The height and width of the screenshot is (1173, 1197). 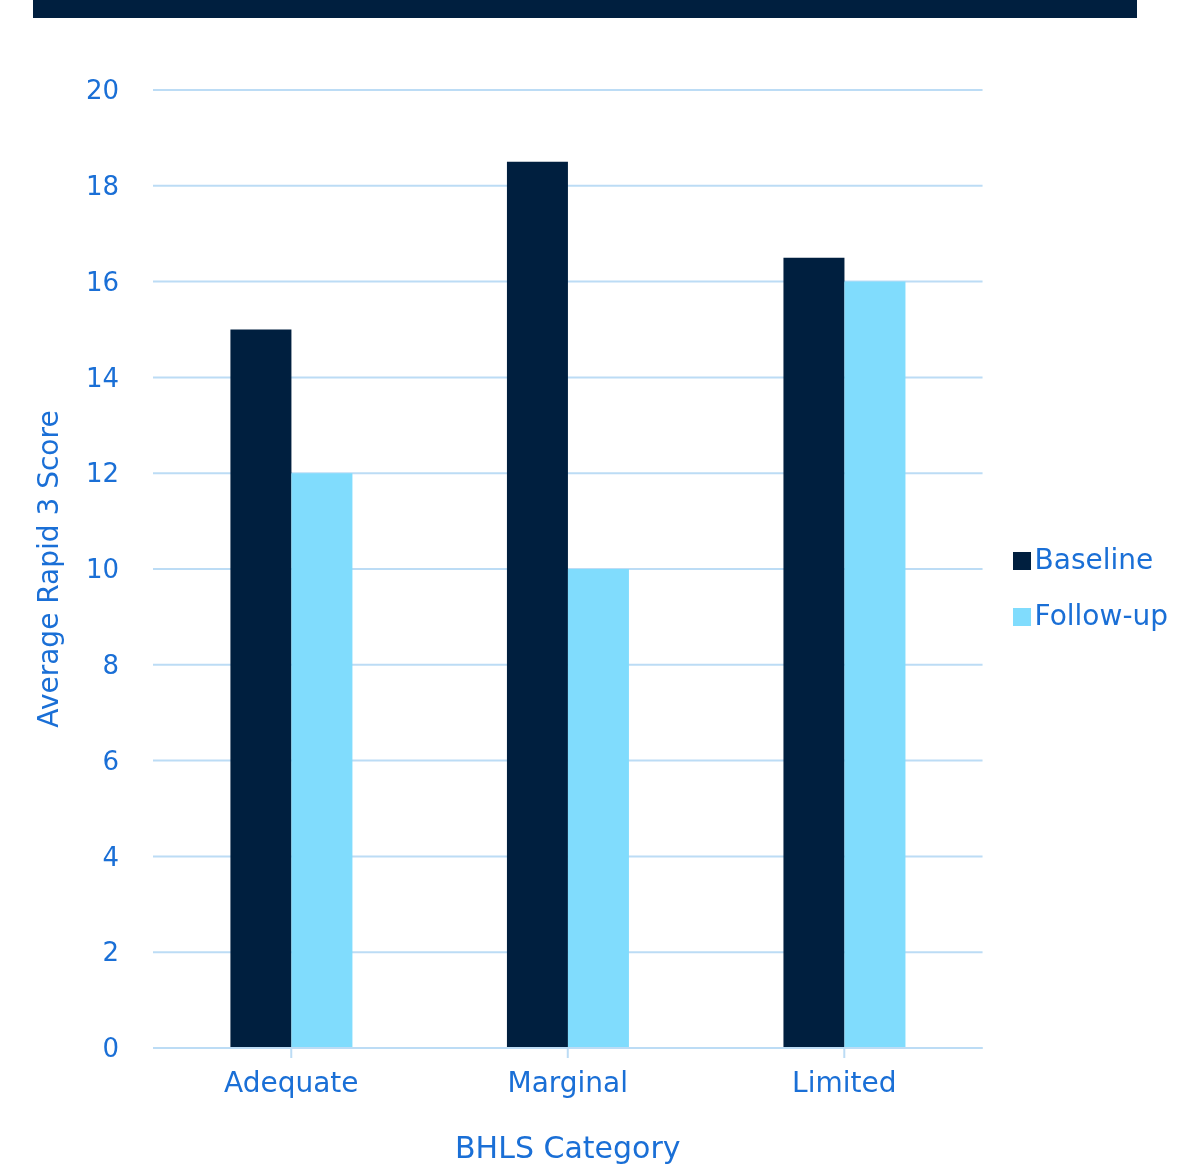 I want to click on y-tick-label: 0, so click(x=110, y=1048).